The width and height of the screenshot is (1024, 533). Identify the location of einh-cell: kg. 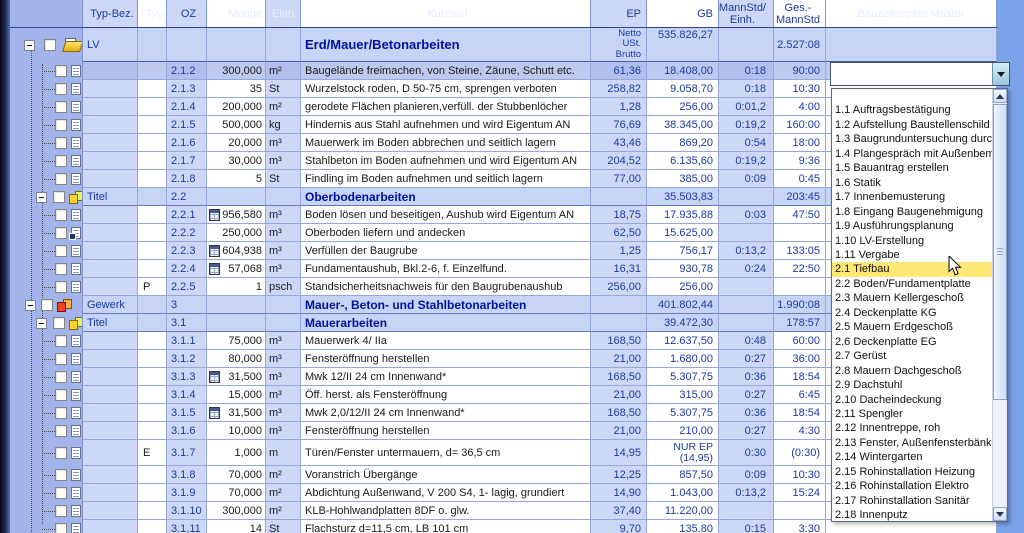
(283, 125).